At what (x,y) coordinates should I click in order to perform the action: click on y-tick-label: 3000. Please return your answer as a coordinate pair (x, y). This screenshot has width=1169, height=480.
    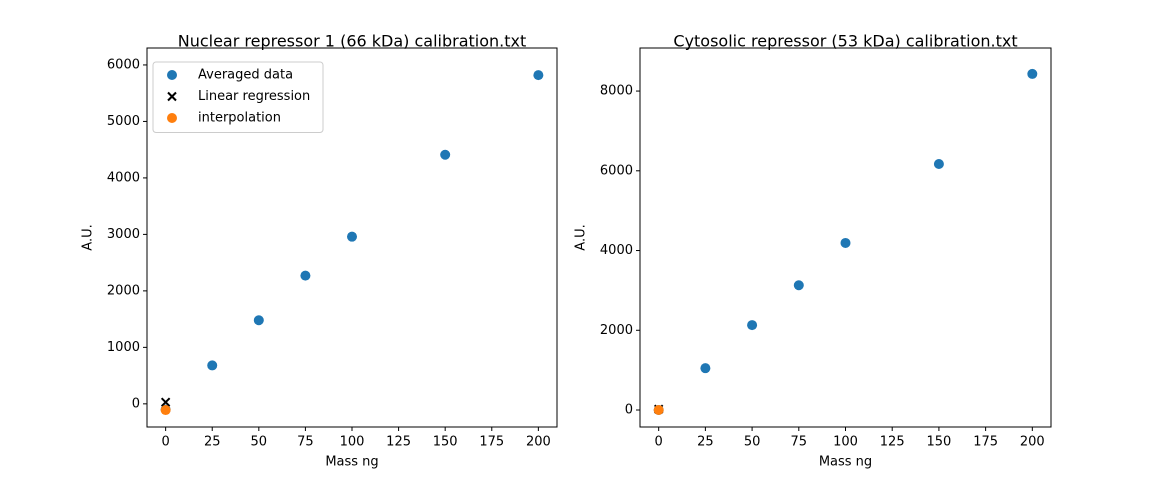
    Looking at the image, I should click on (123, 234).